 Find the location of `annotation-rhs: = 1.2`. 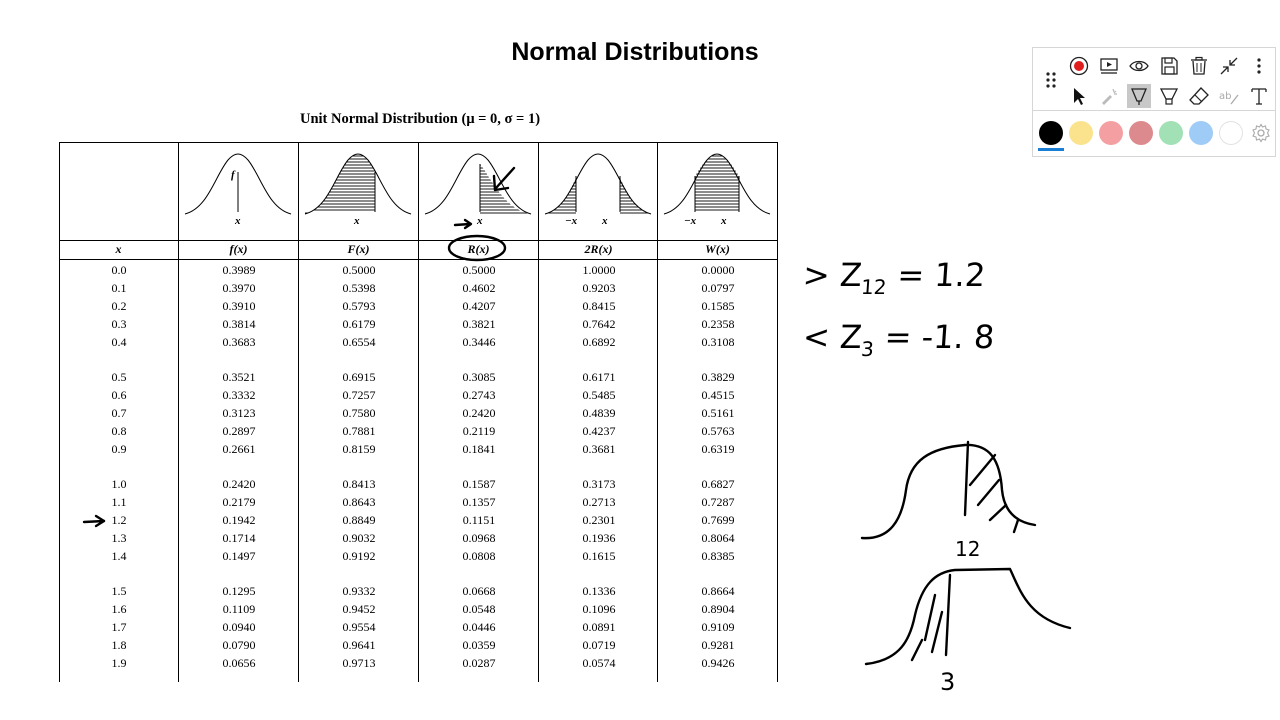

annotation-rhs: = 1.2 is located at coordinates (941, 275).